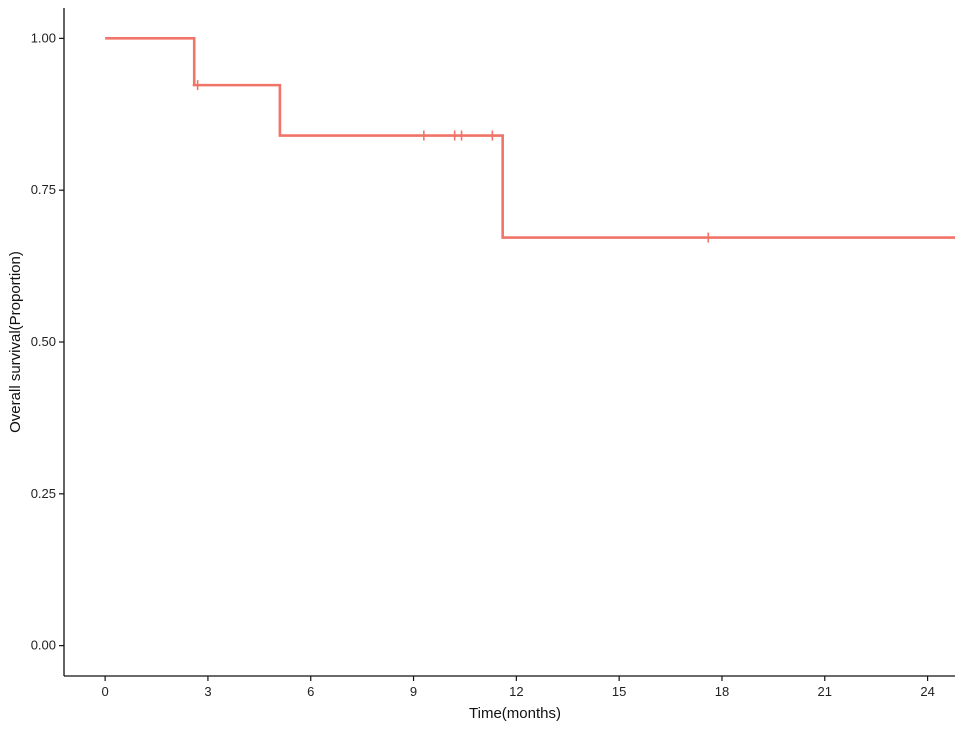 This screenshot has width=964, height=730. What do you see at coordinates (310, 691) in the screenshot?
I see `x-tick-label: 6` at bounding box center [310, 691].